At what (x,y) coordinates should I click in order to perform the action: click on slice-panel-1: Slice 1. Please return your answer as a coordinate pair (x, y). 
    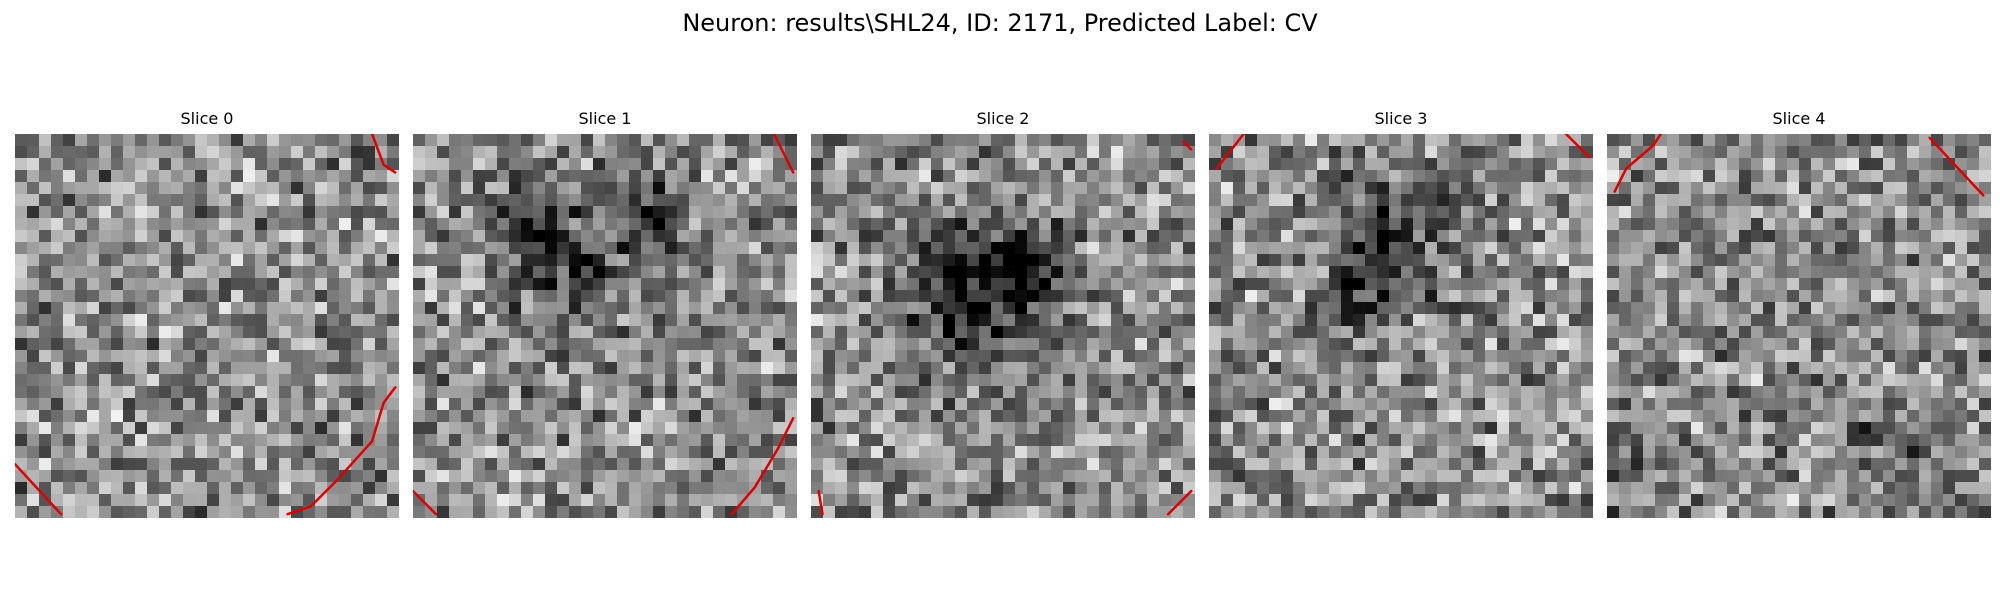
    Looking at the image, I should click on (605, 313).